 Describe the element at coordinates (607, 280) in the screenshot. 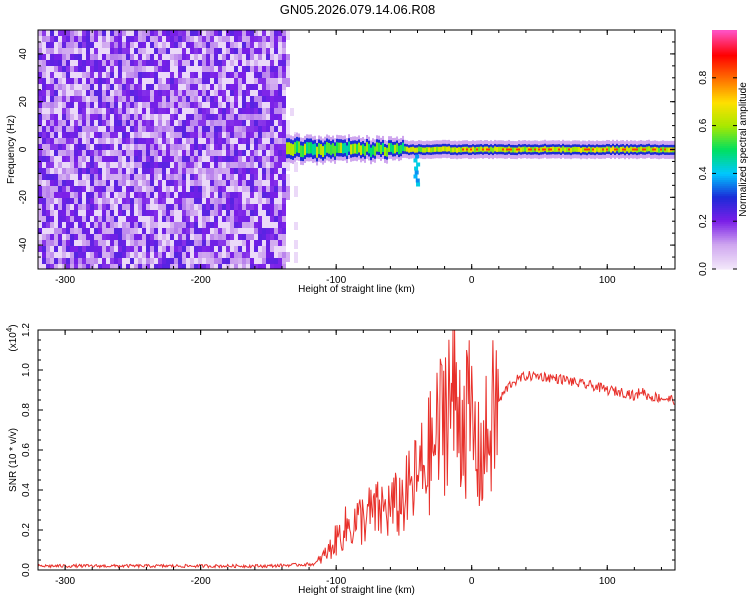

I see `spectrogram-x-tick-label: 100` at that location.